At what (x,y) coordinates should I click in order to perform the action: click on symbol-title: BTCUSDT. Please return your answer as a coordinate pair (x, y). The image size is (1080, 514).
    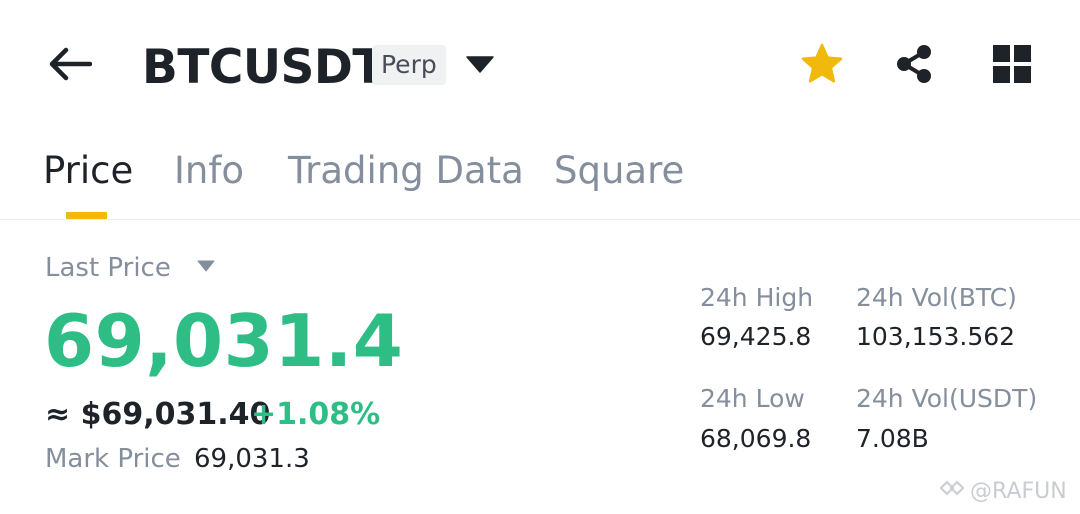
    Looking at the image, I should click on (263, 67).